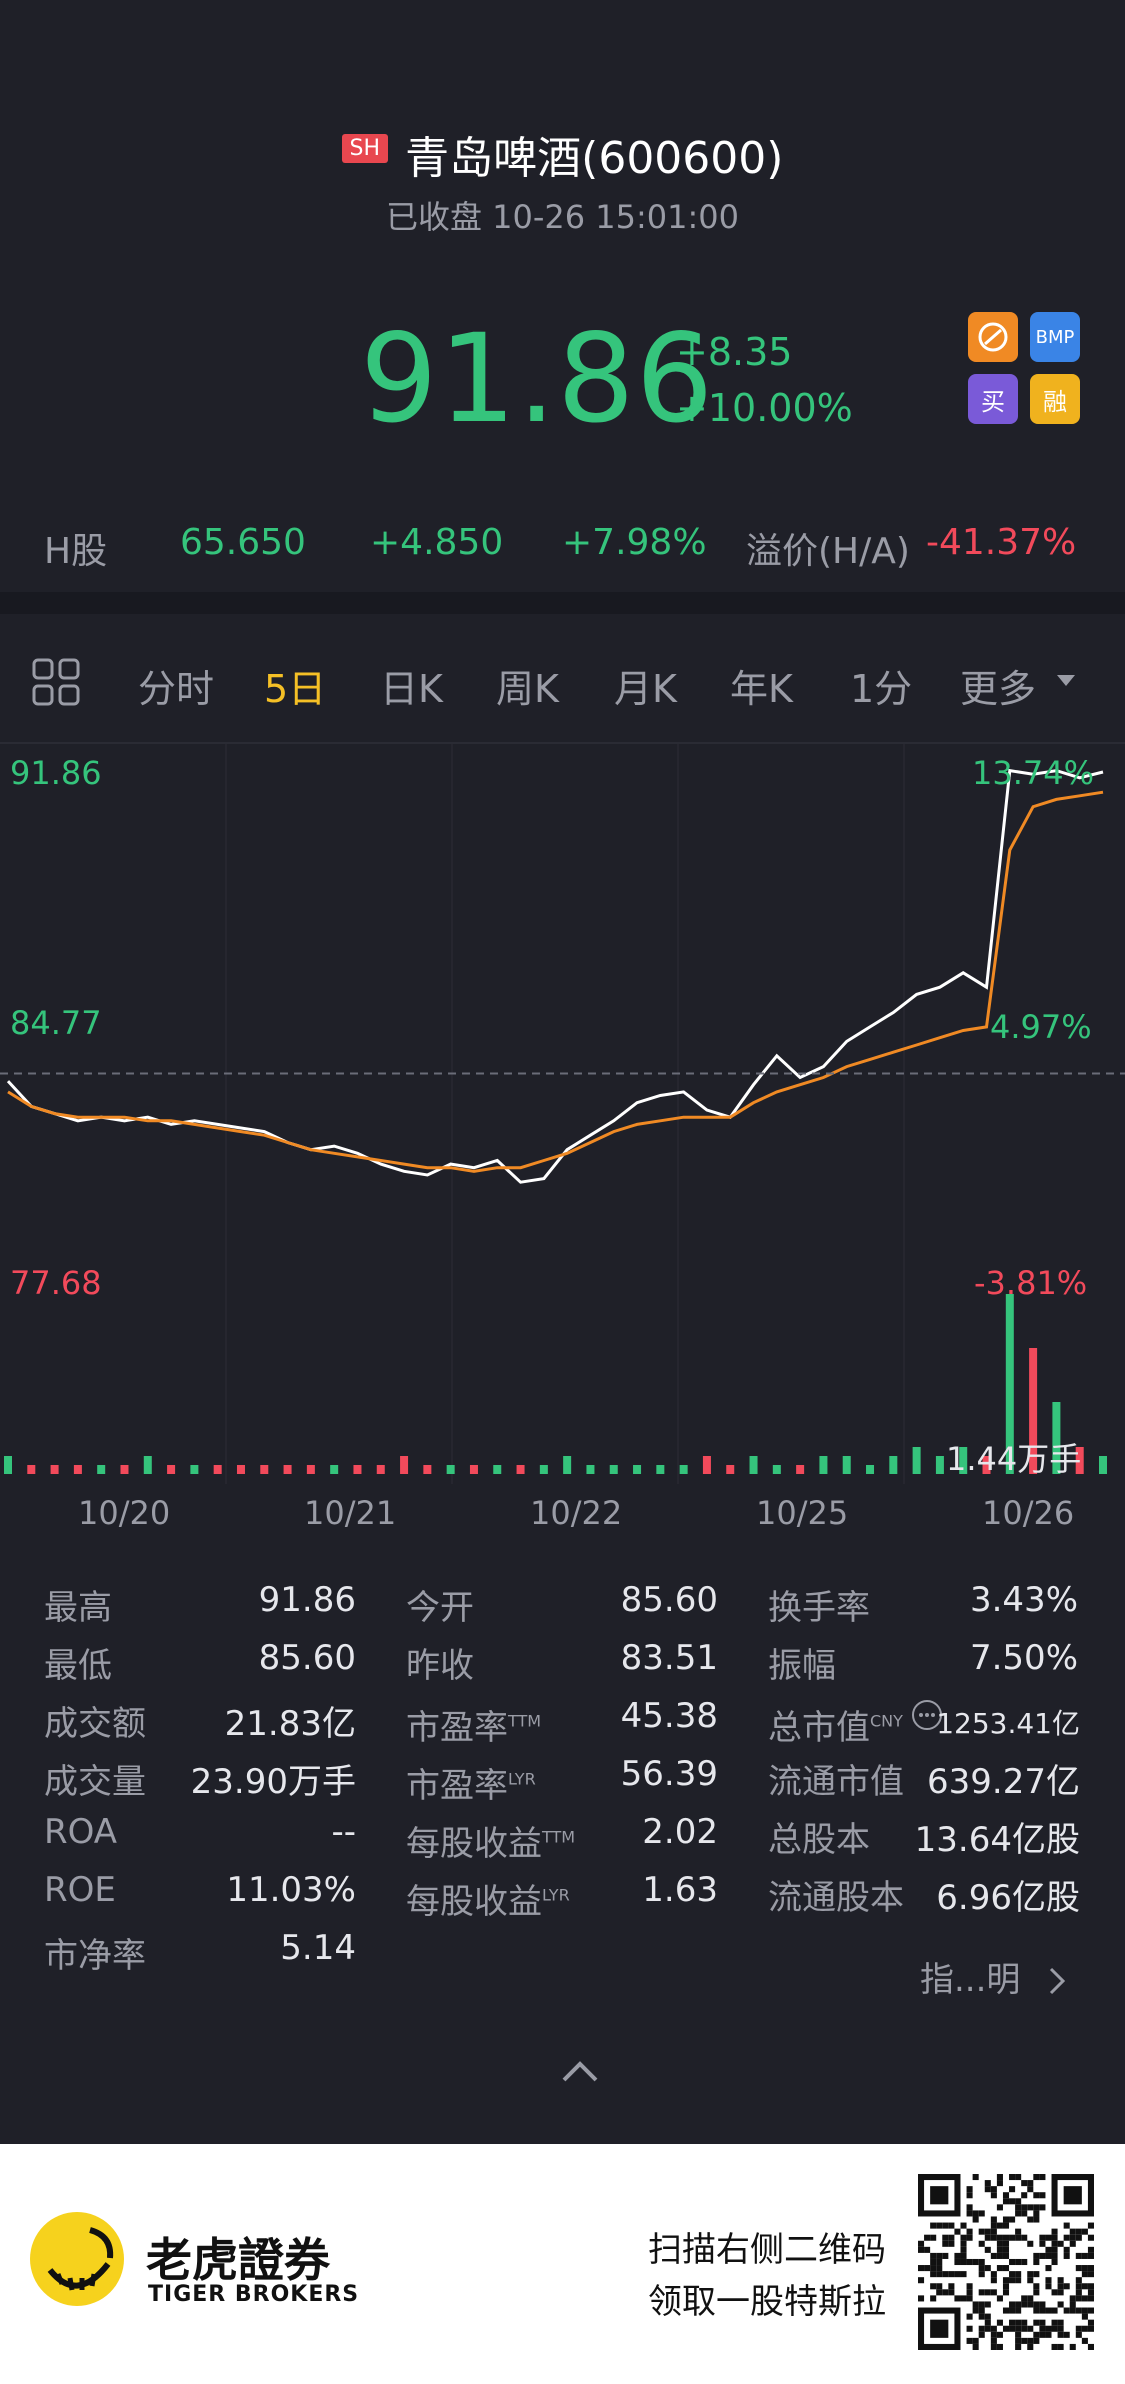 This screenshot has height=2384, width=1125. I want to click on x-label: 10/20, so click(124, 1513).